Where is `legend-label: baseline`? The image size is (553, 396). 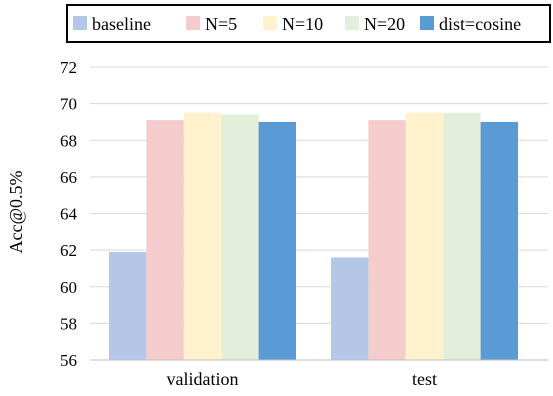 legend-label: baseline is located at coordinates (121, 24).